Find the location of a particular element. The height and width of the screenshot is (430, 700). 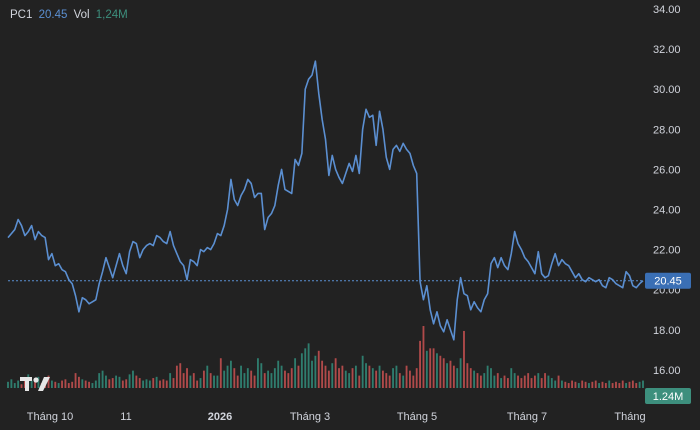

tradingview-logo-icon is located at coordinates (36, 384).